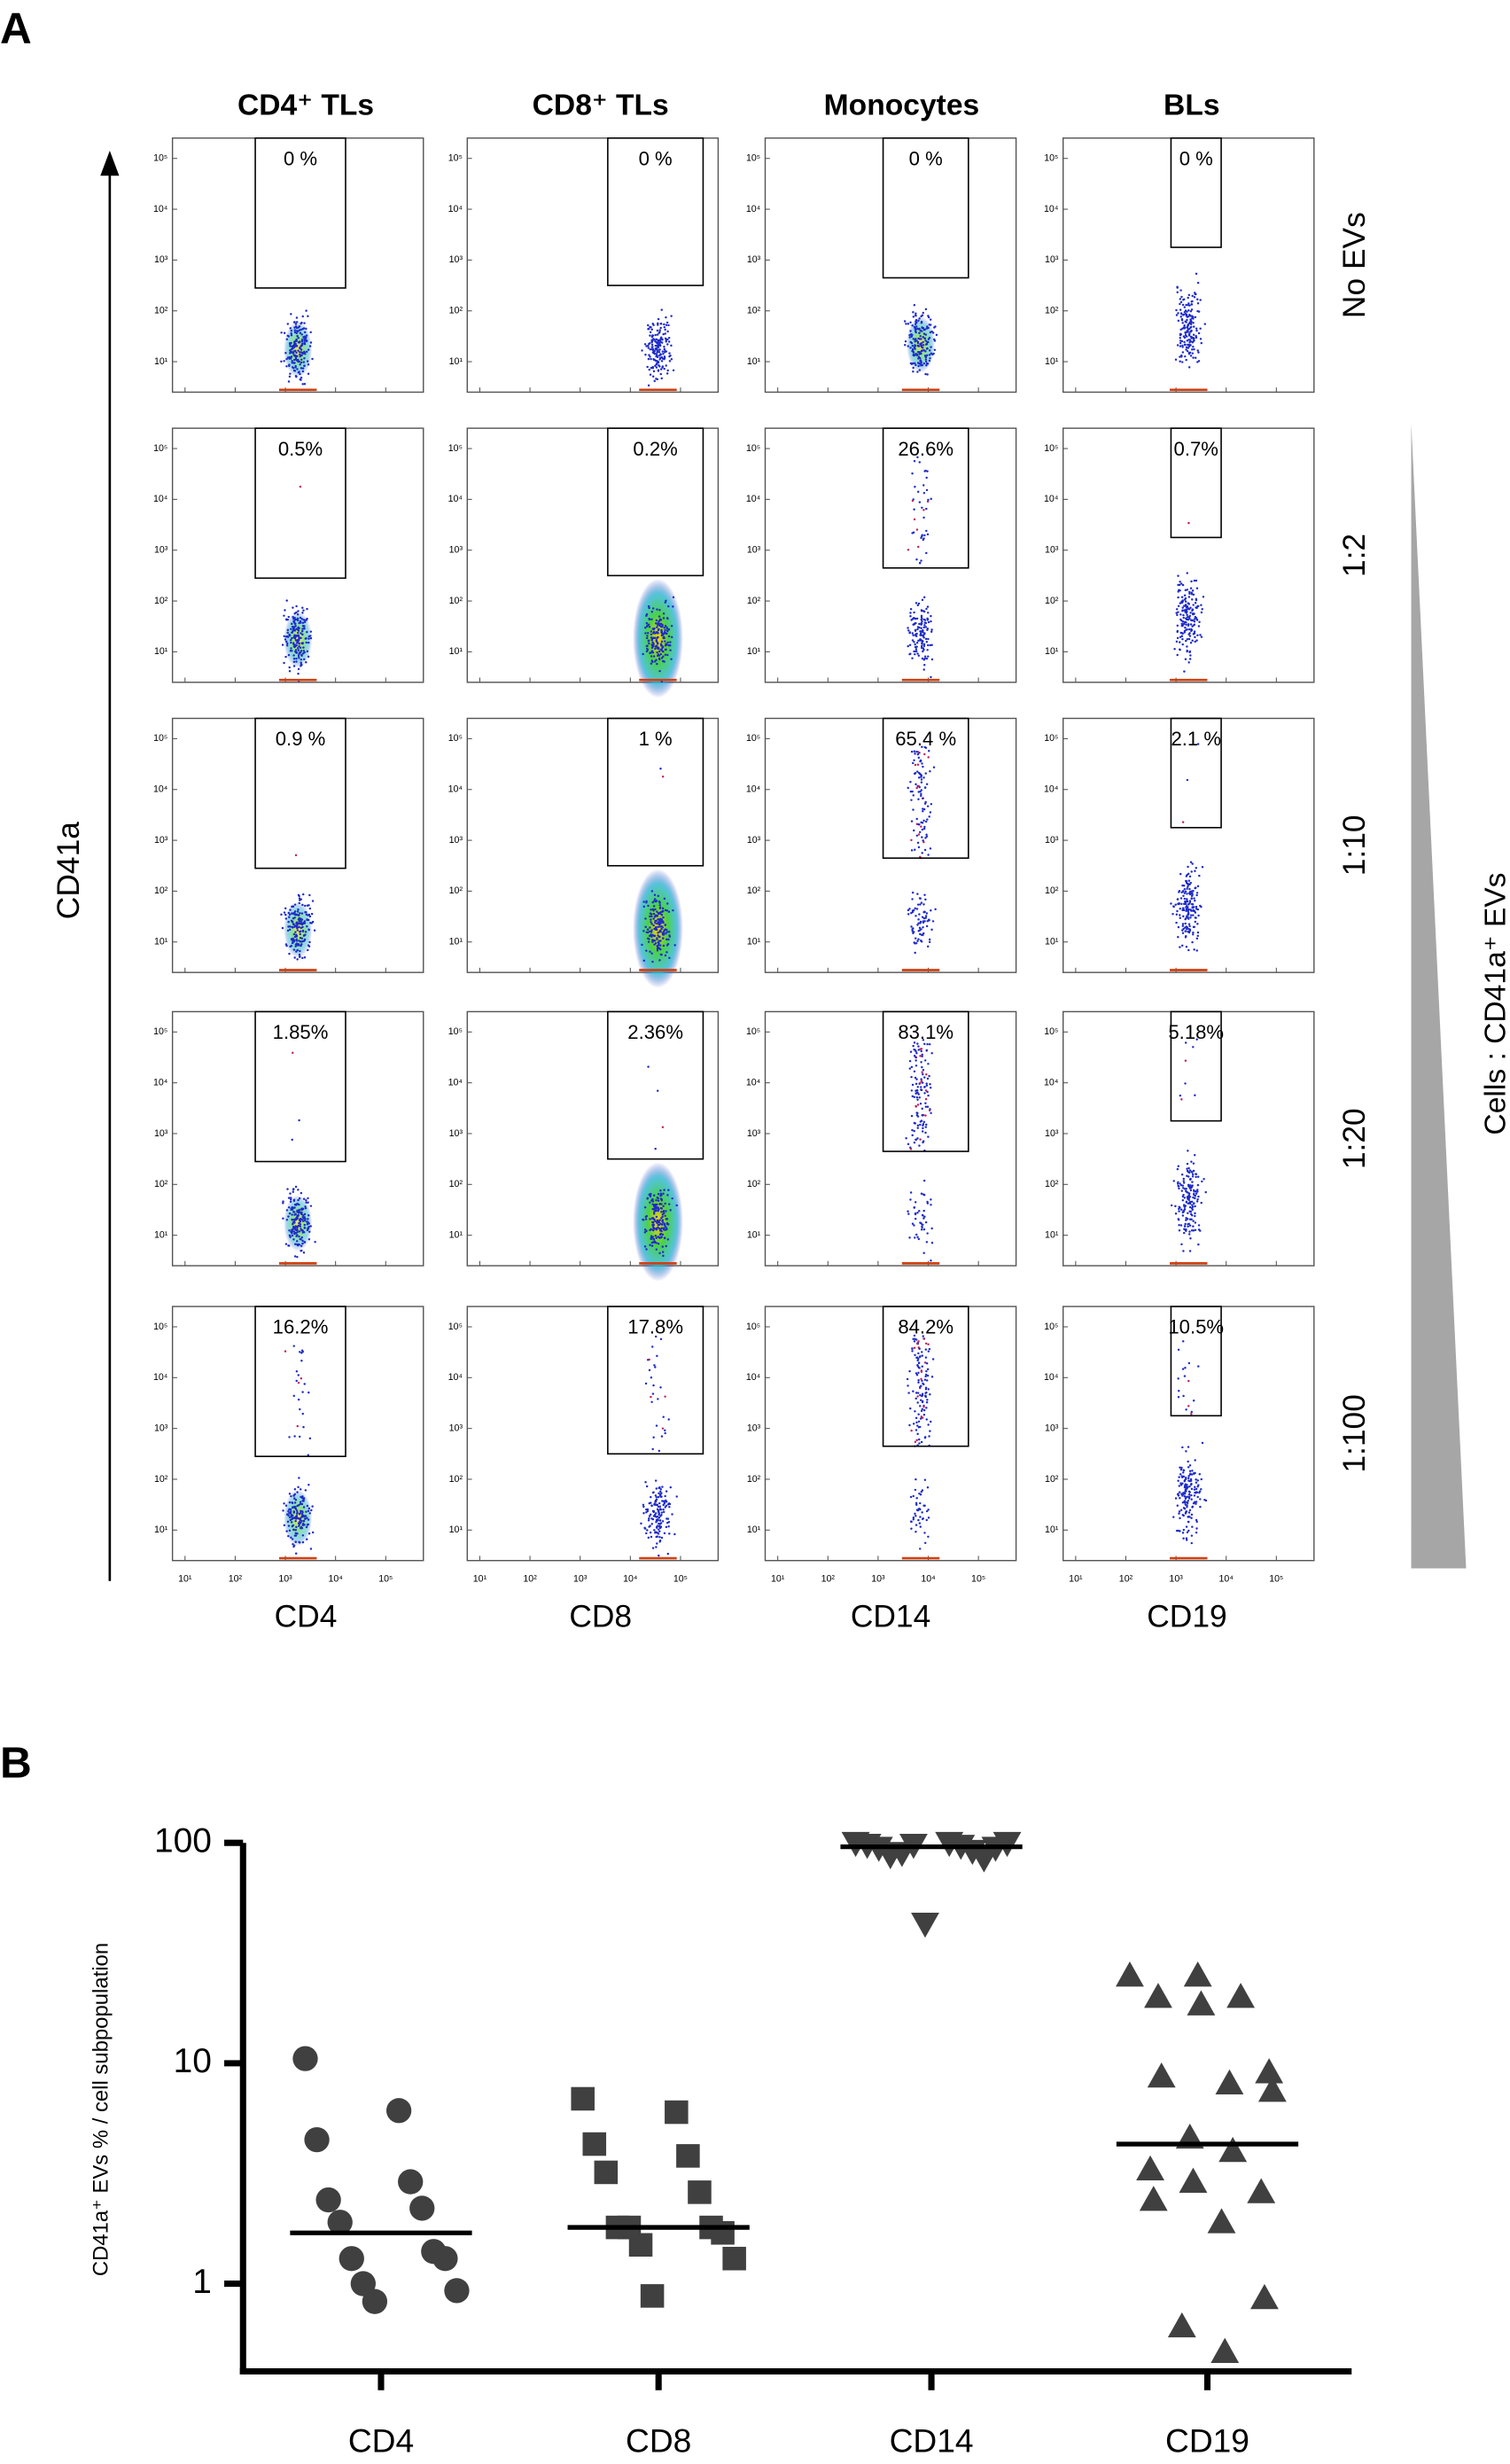 The image size is (1510, 2464). I want to click on gate-percent: 0.9 %, so click(301, 739).